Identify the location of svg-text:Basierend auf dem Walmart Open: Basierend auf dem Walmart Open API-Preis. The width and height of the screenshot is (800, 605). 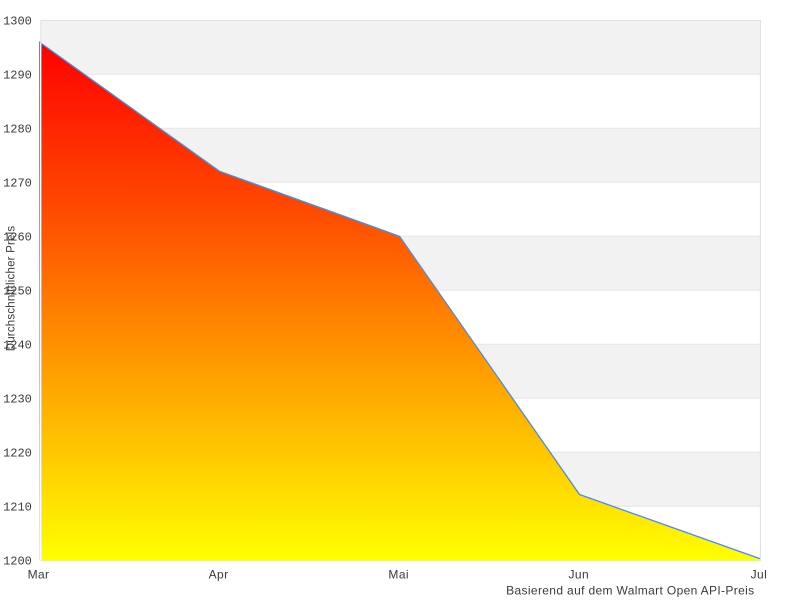
(630, 591).